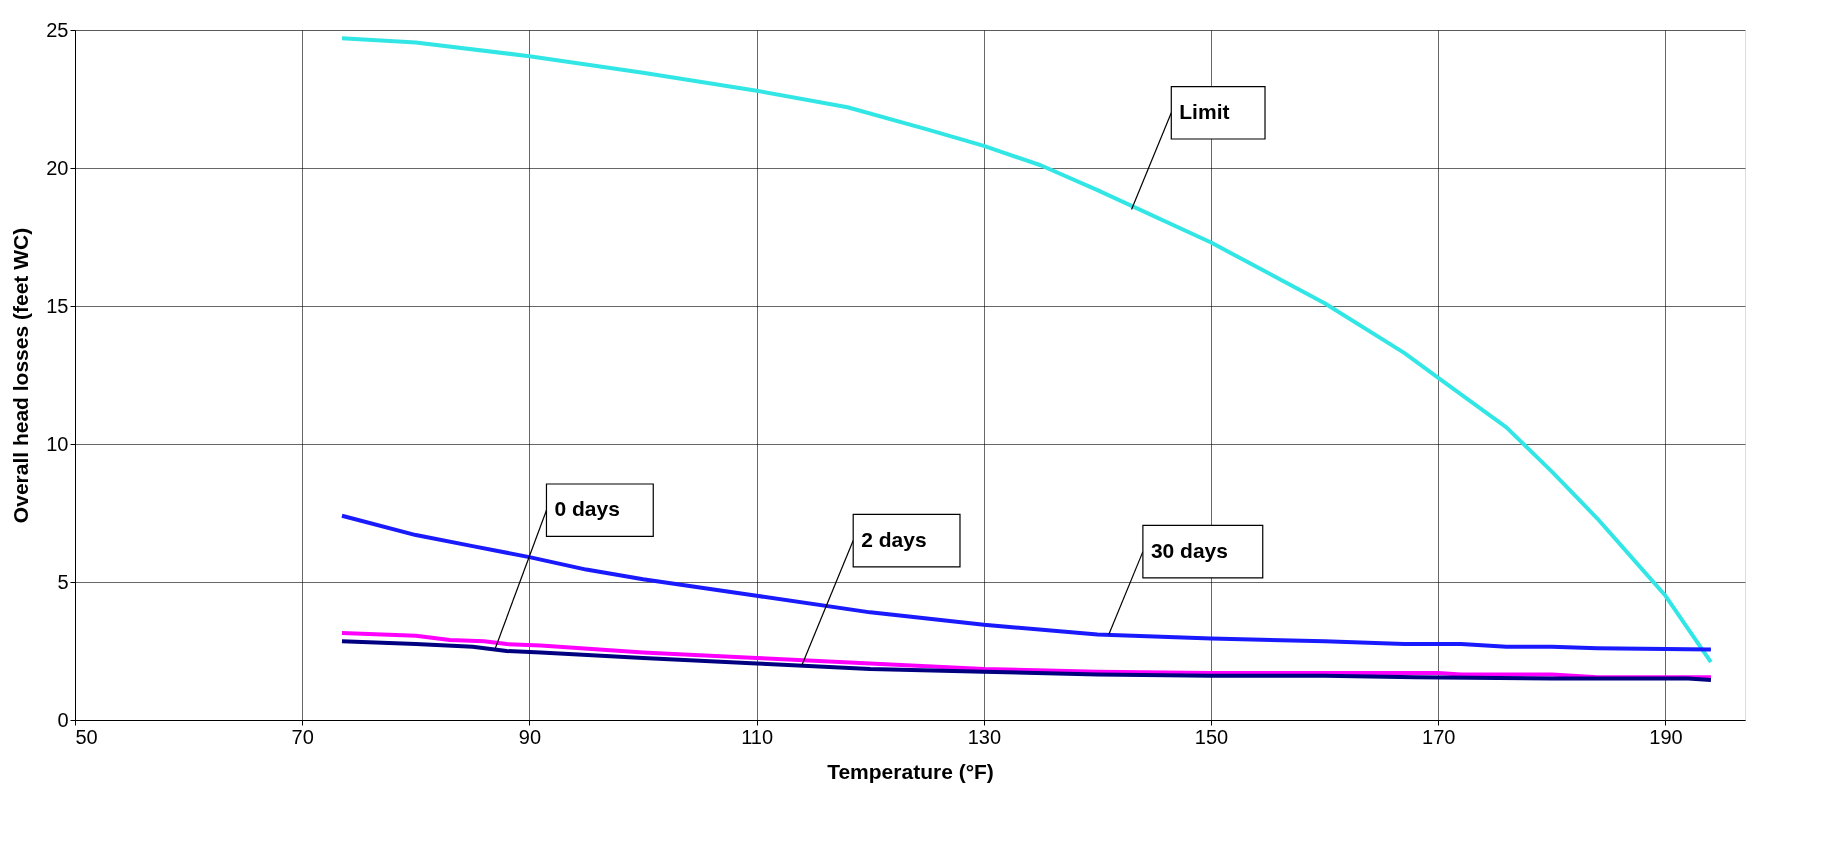 This screenshot has height=841, width=1824. I want to click on x-tick-label: 90, so click(530, 736).